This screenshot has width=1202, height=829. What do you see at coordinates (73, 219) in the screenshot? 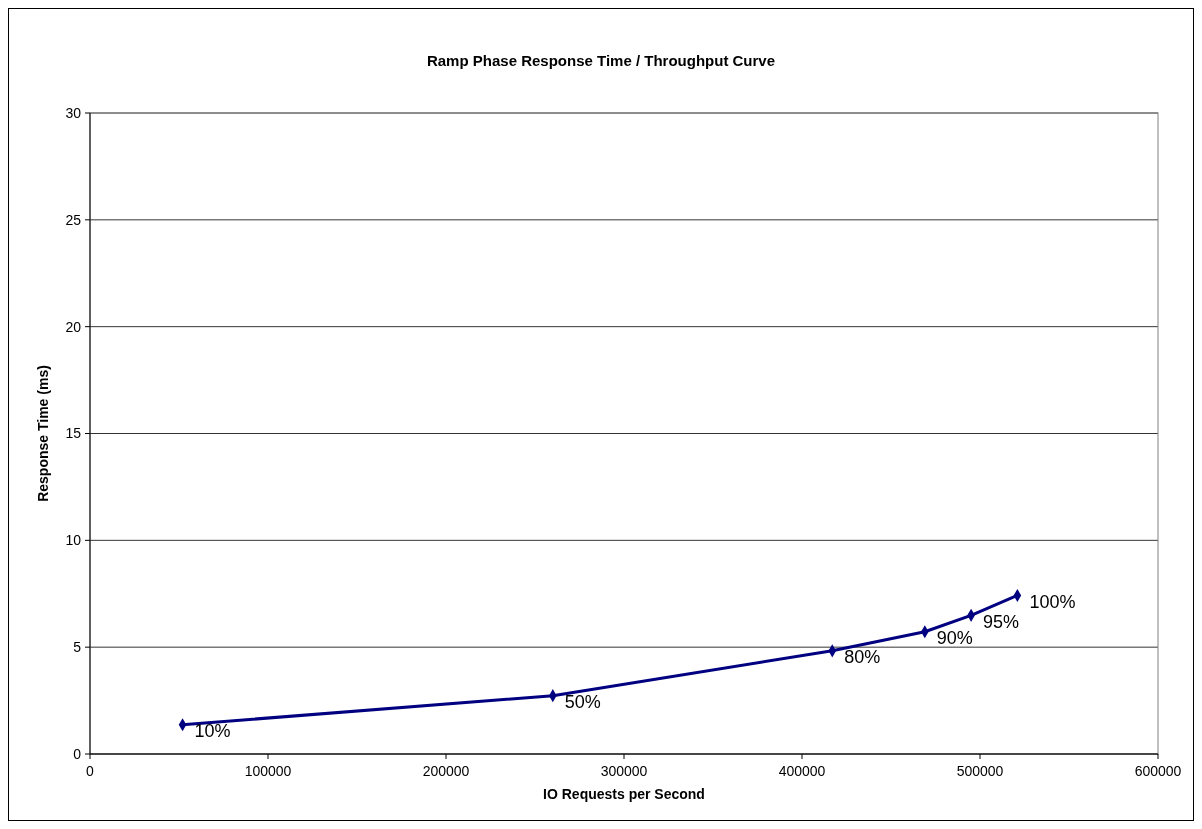
I see `y-tick-label: 25` at bounding box center [73, 219].